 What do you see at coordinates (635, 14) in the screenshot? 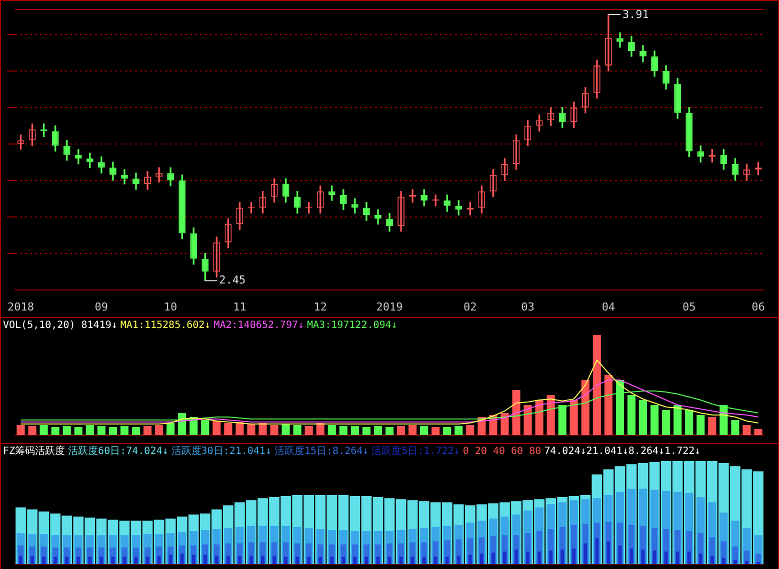
I see `annotation: 3.91` at bounding box center [635, 14].